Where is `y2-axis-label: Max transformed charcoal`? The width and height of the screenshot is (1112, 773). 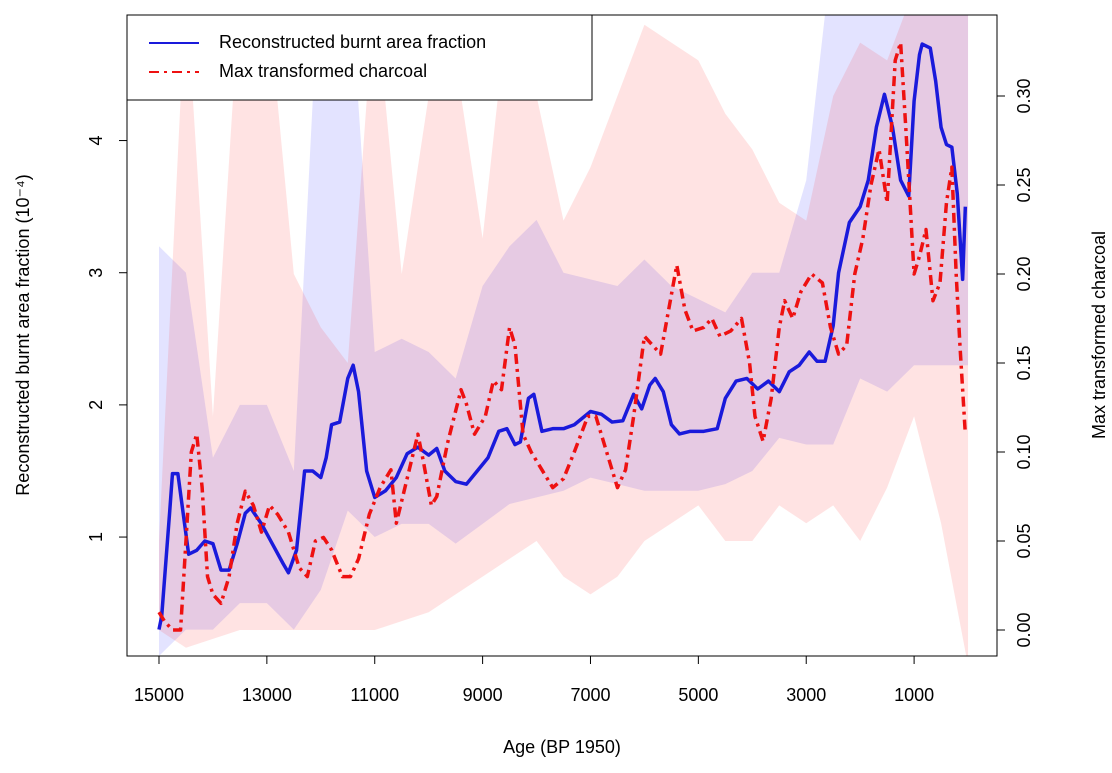 y2-axis-label: Max transformed charcoal is located at coordinates (1099, 335).